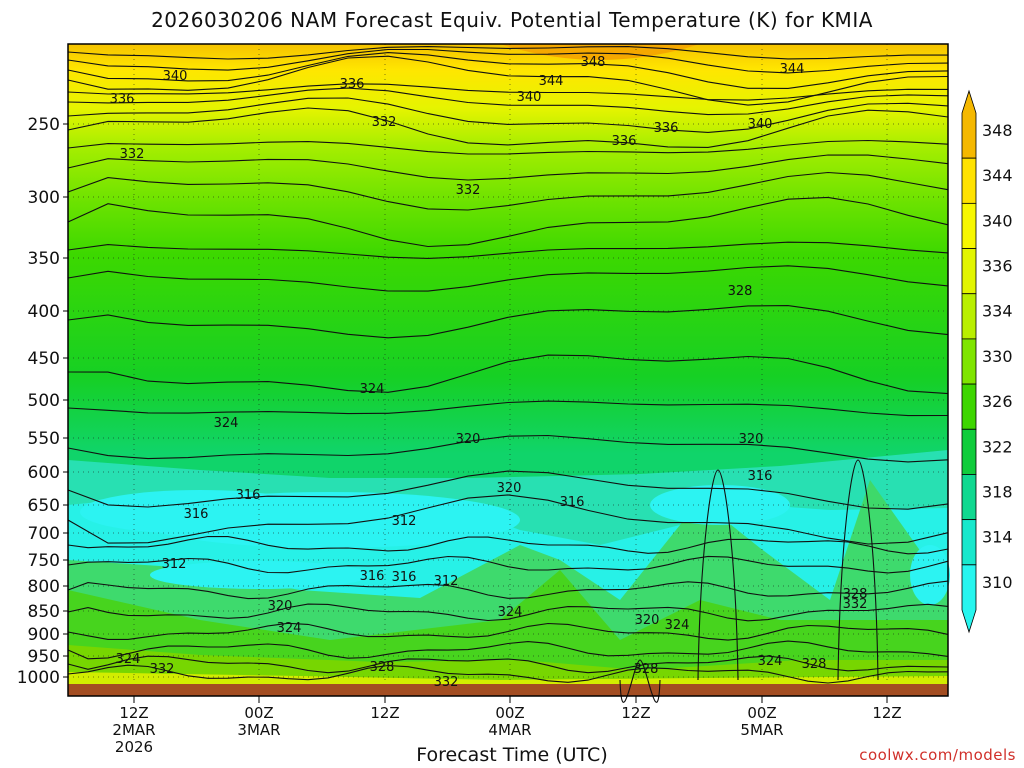  What do you see at coordinates (997, 175) in the screenshot?
I see `colorbar-label: 344` at bounding box center [997, 175].